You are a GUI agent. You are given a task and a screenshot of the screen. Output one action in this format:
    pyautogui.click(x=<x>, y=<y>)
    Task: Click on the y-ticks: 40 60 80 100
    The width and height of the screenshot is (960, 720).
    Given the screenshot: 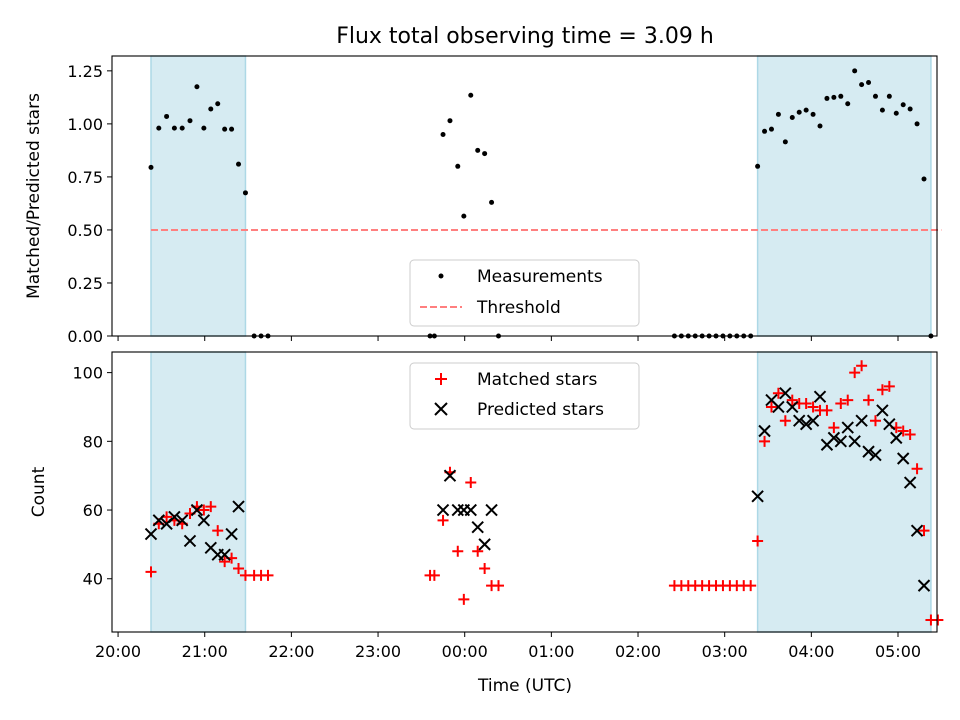 What is the action you would take?
    pyautogui.click(x=92, y=476)
    